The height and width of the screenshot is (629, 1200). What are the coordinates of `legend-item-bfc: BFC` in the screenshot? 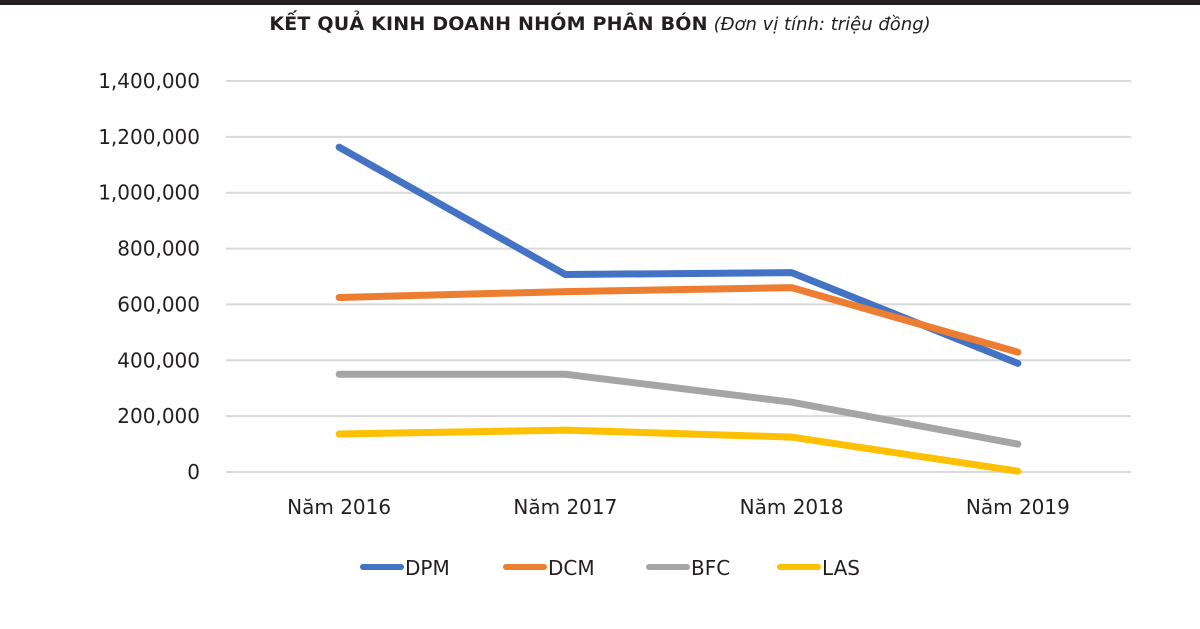 It's located at (688, 568).